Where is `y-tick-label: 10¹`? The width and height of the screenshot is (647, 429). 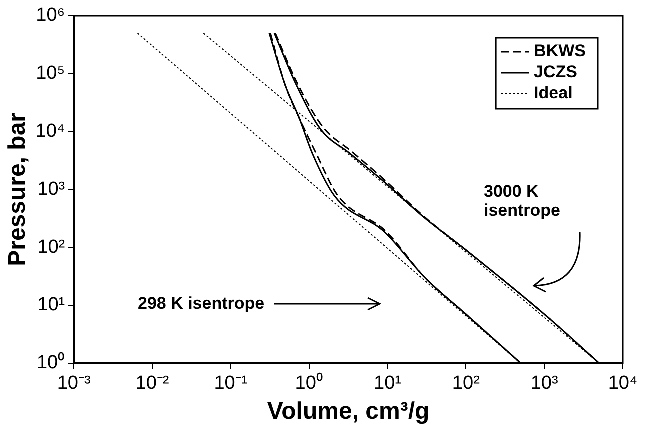 y-tick-label: 10¹ is located at coordinates (52, 305).